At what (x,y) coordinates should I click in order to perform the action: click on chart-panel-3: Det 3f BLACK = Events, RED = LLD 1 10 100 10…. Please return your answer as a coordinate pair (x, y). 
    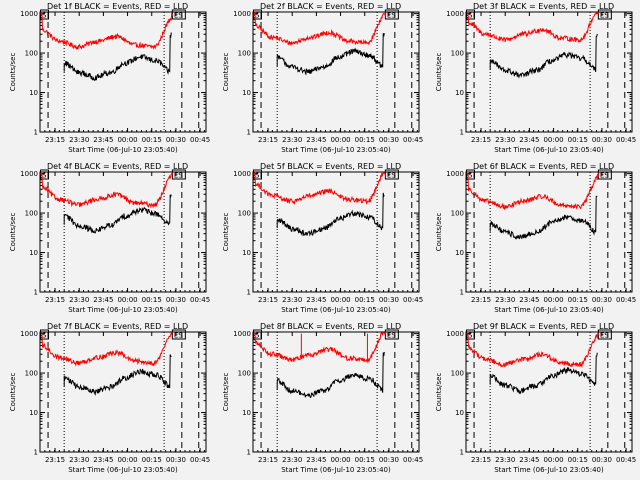
    Looking at the image, I should click on (532, 80).